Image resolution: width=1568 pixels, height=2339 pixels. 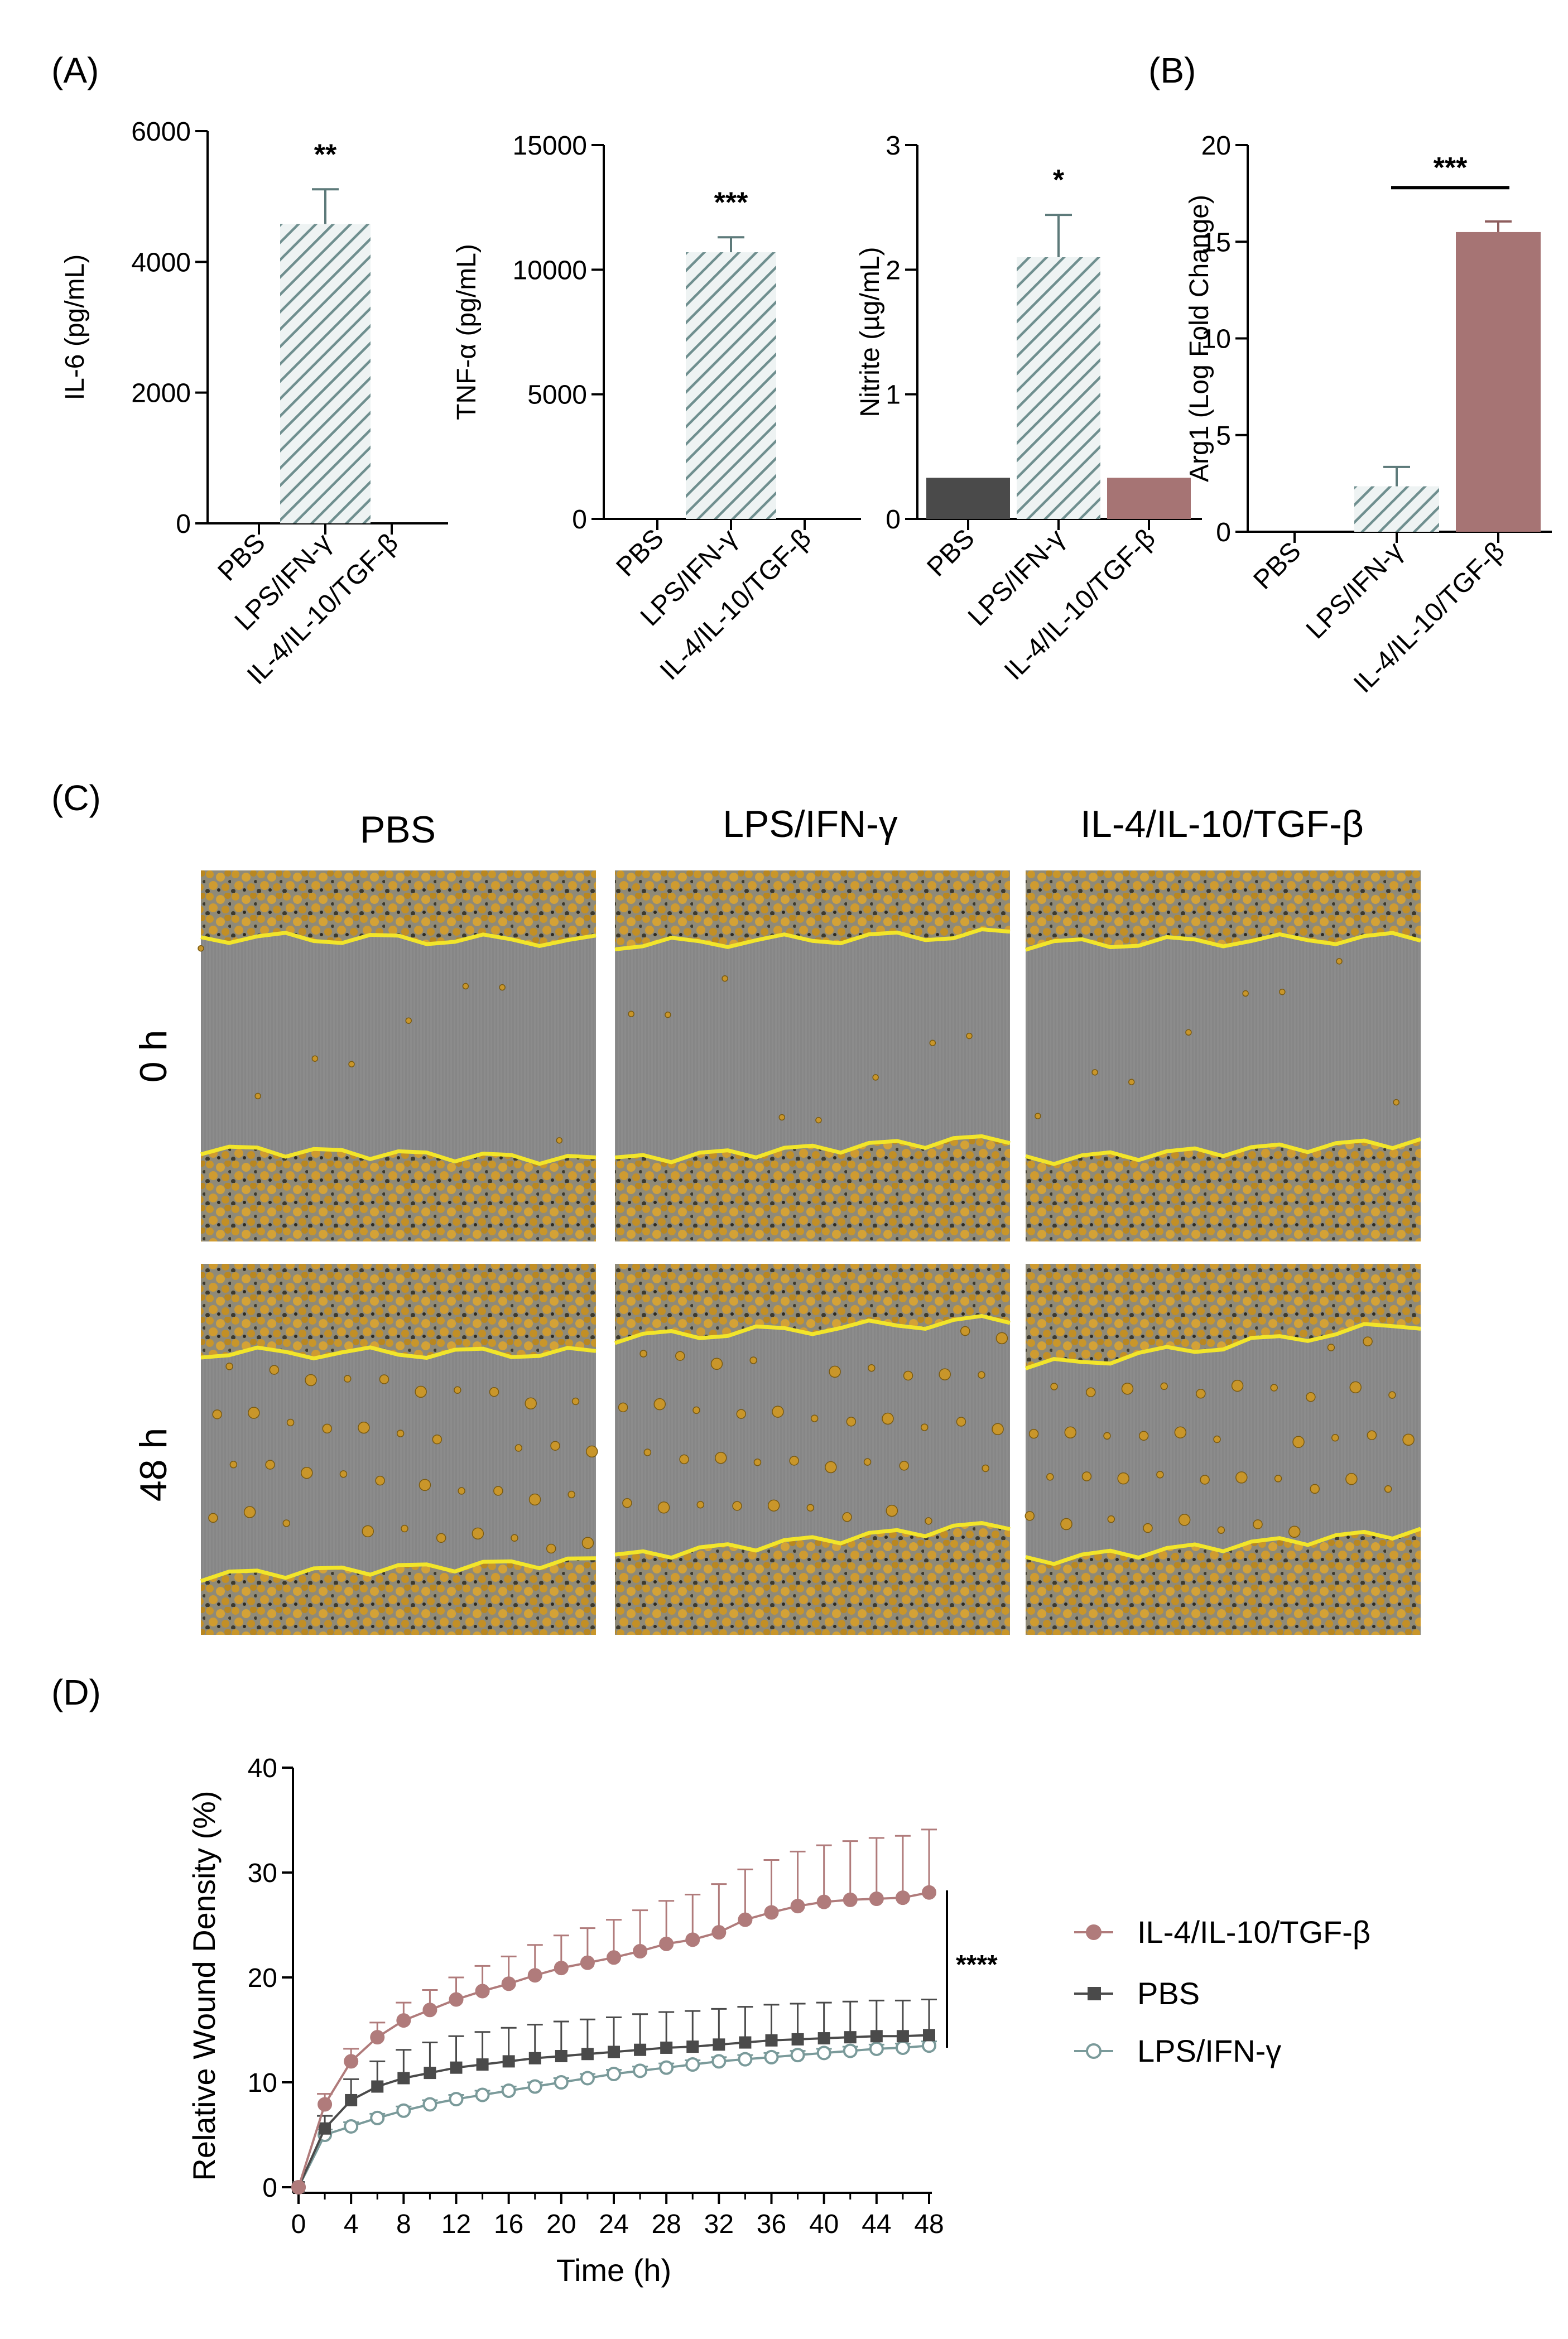 I want to click on panel-label-c: (C), so click(x=76, y=798).